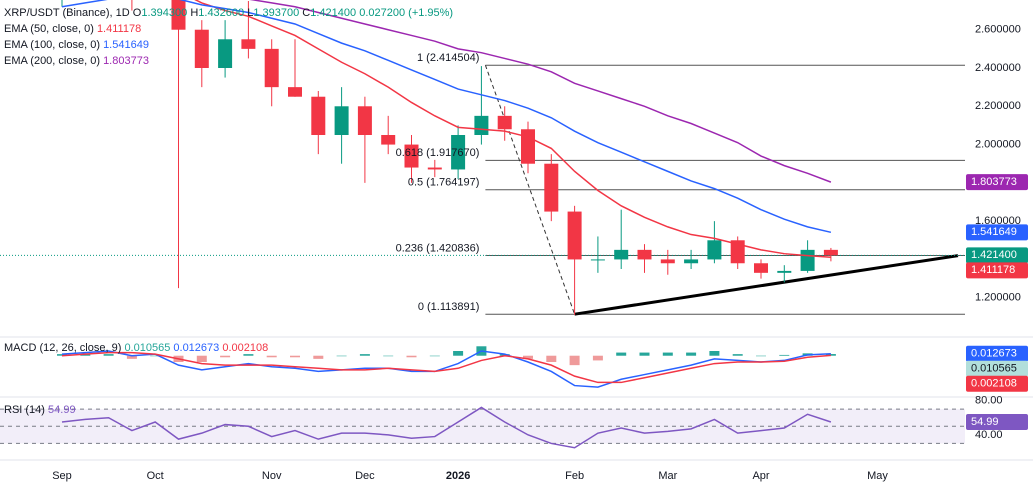  What do you see at coordinates (994, 182) in the screenshot?
I see `price-badge-label: 1.803773` at bounding box center [994, 182].